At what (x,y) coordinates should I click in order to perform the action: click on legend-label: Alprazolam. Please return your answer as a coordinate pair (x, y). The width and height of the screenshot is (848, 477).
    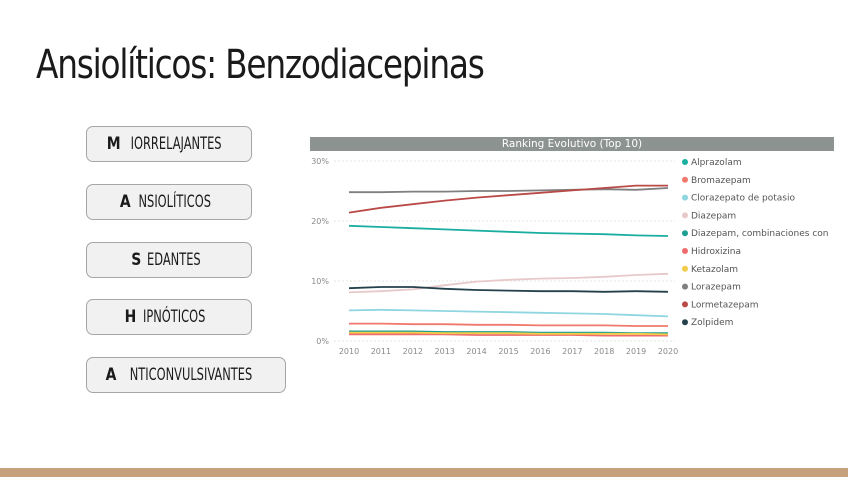
    Looking at the image, I should click on (716, 163).